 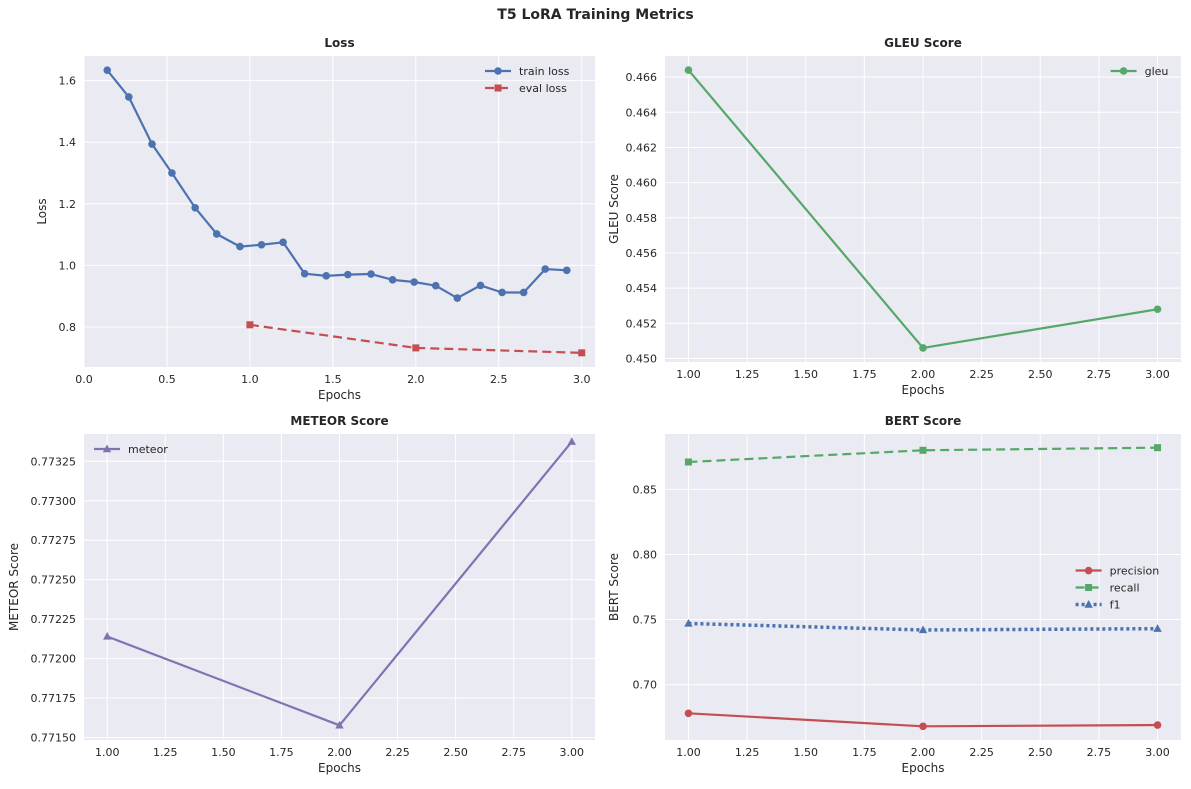 I want to click on legend: precision recall f1, so click(x=1117, y=588).